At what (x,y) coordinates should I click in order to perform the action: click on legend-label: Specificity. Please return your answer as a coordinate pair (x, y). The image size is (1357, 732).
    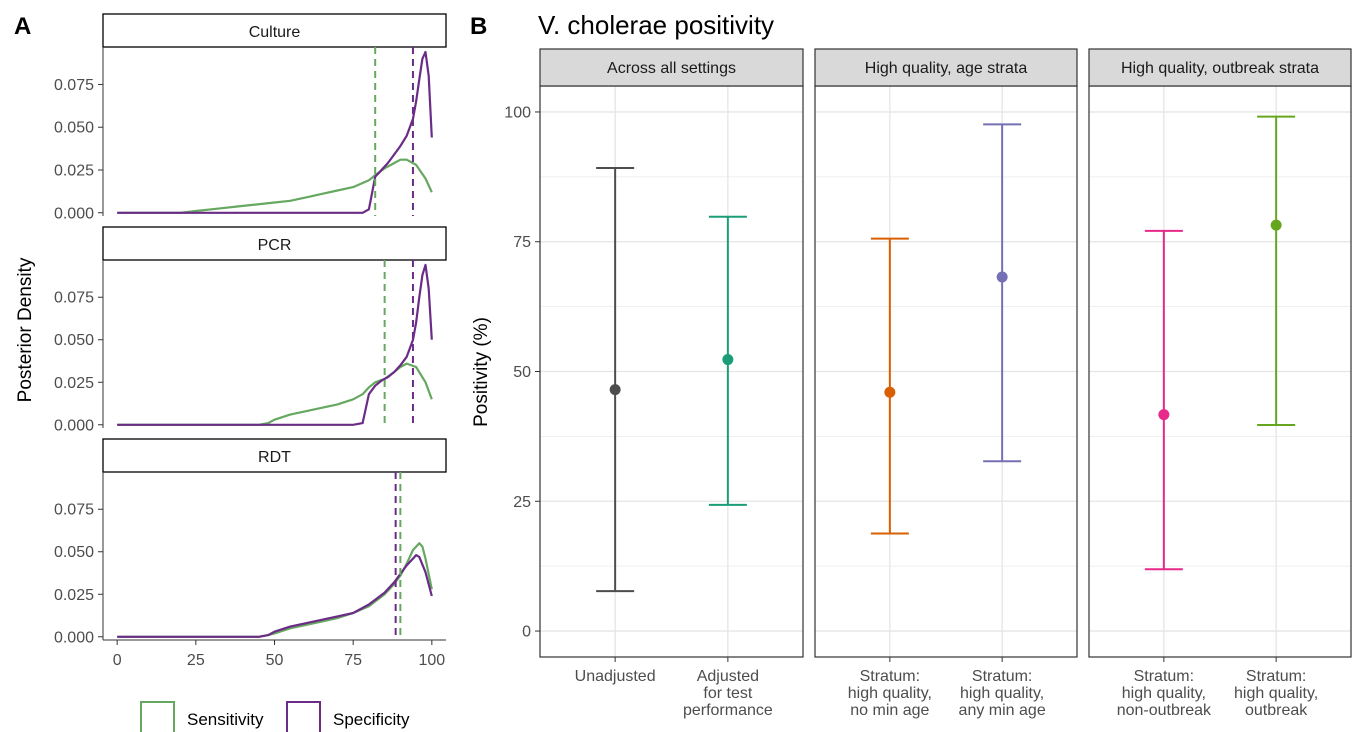
    Looking at the image, I should click on (371, 719).